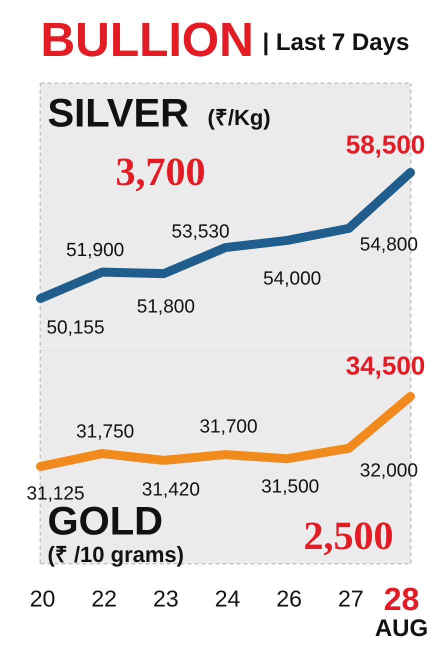  Describe the element at coordinates (105, 432) in the screenshot. I see `data-label: 31,750` at that location.